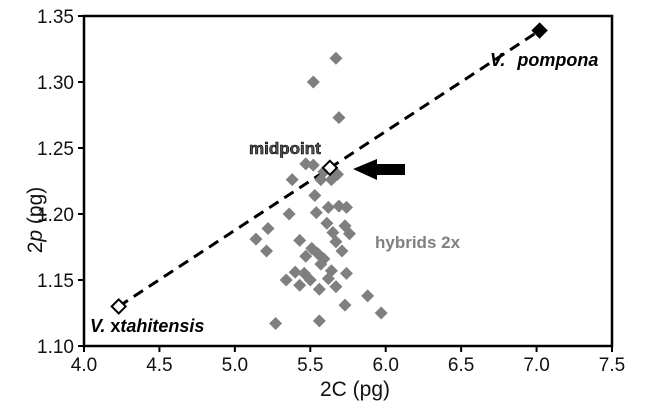  I want to click on y-axis-title: 2p (pg), so click(35, 220).